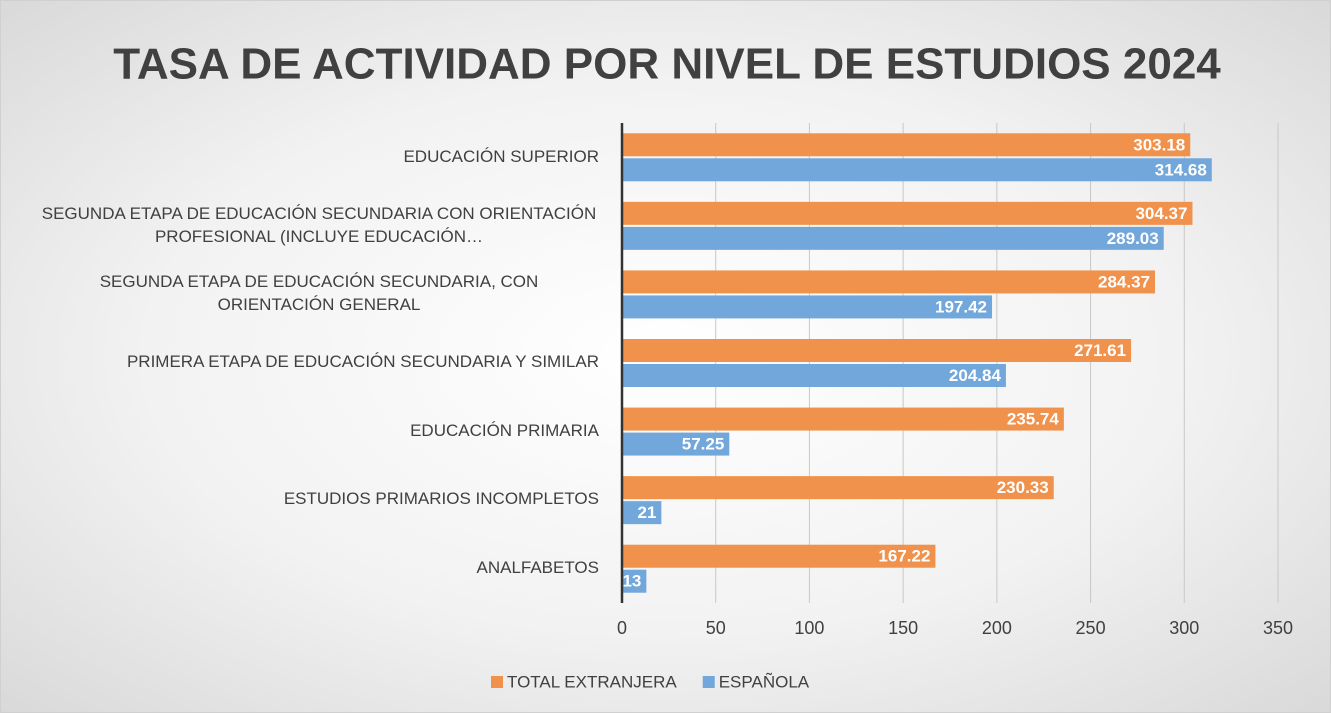 The height and width of the screenshot is (713, 1331). What do you see at coordinates (716, 628) in the screenshot?
I see `x-tick-label: 50` at bounding box center [716, 628].